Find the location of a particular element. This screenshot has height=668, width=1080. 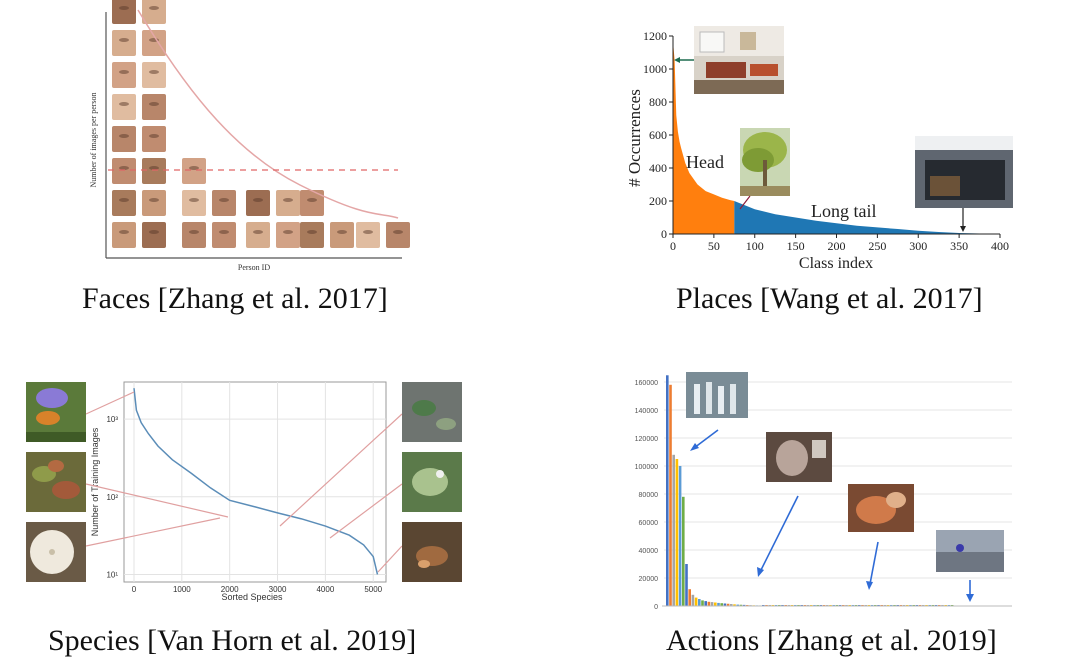

species-plot-frame is located at coordinates (255, 482).